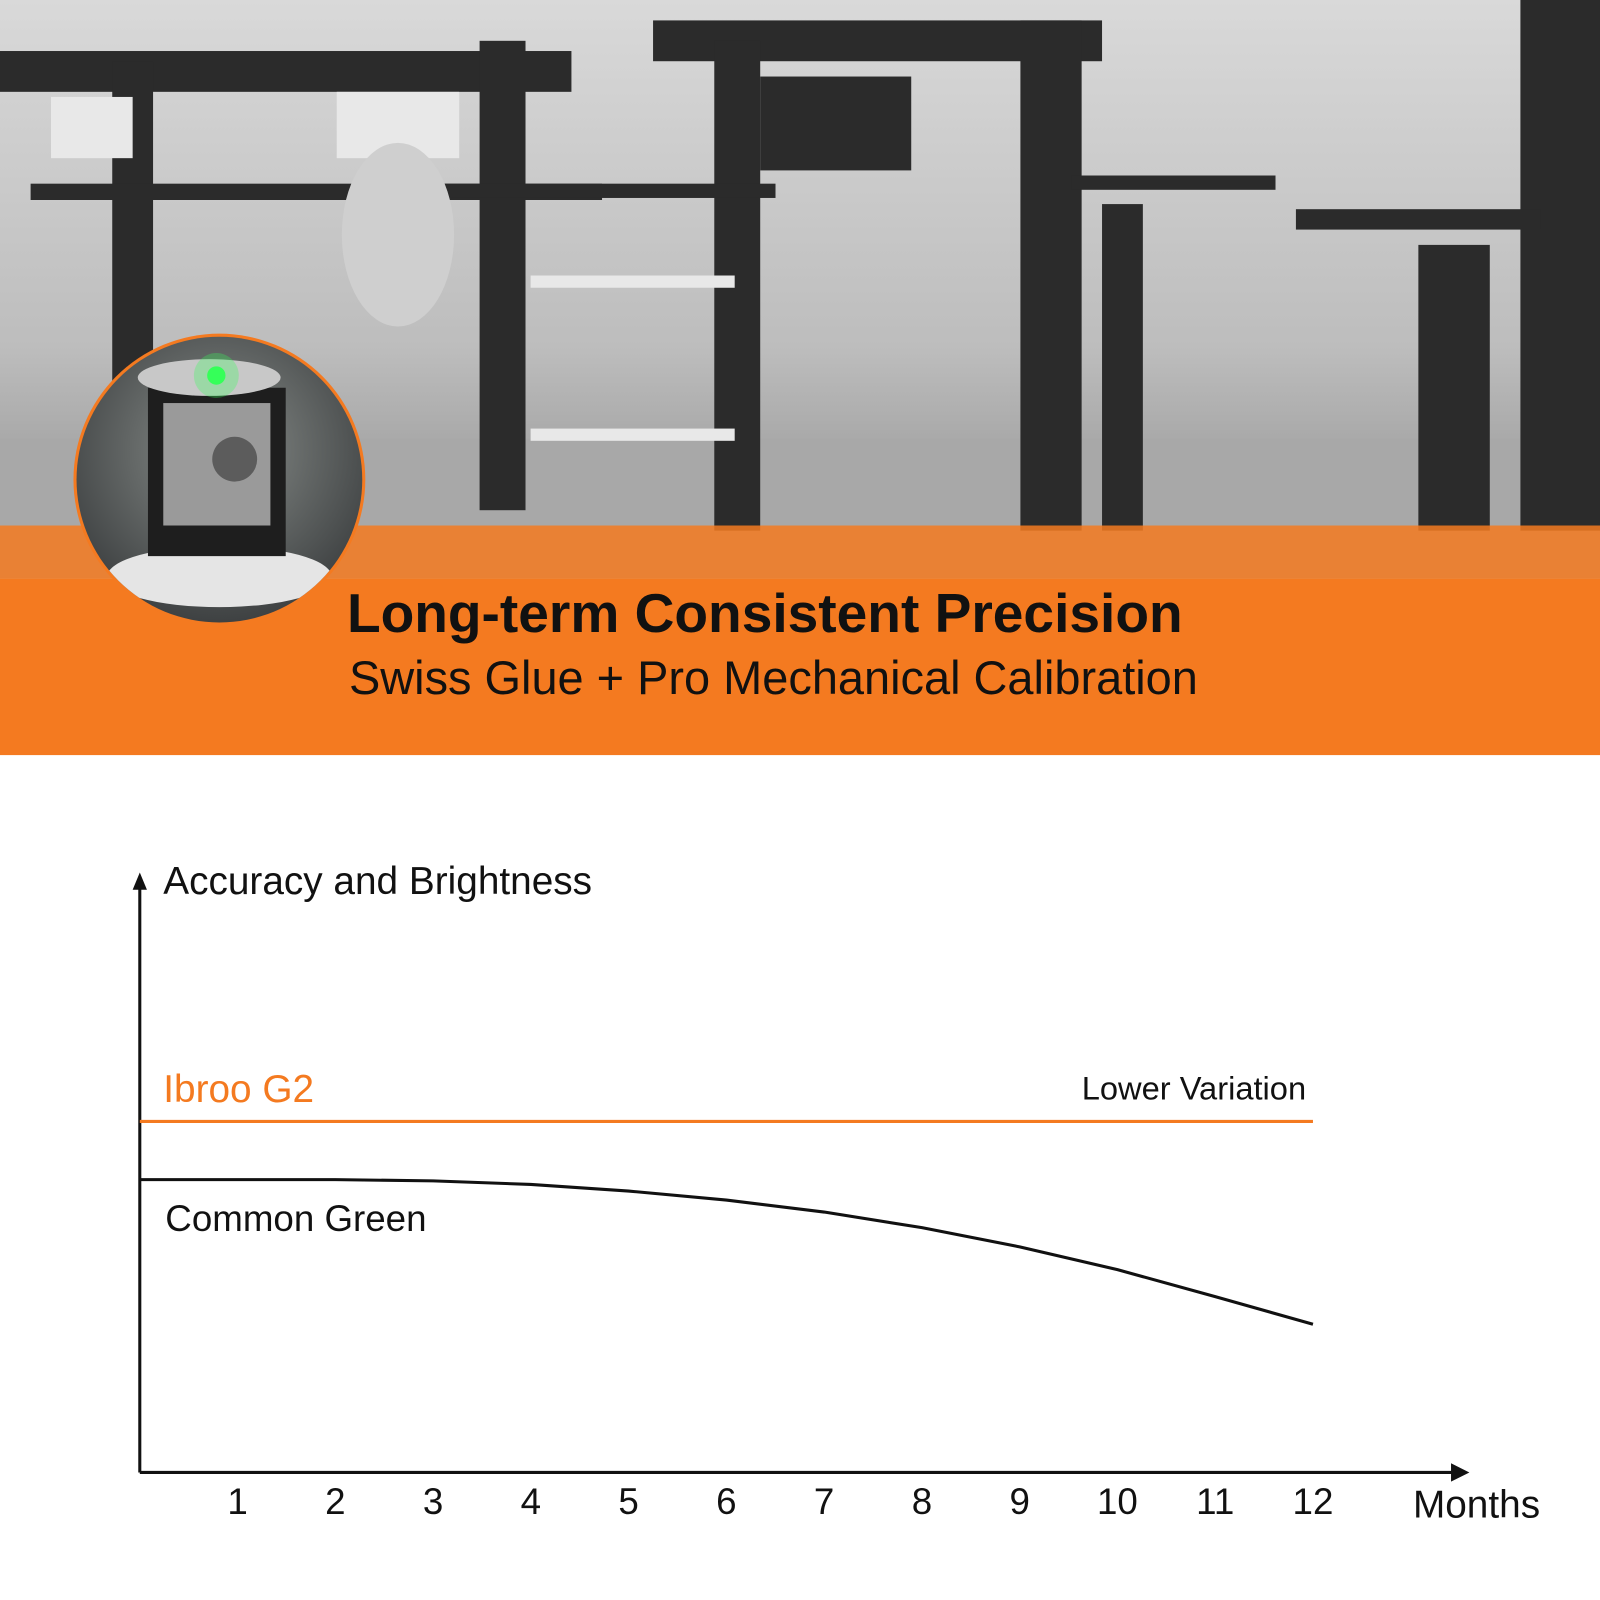 The height and width of the screenshot is (1600, 1600). Describe the element at coordinates (1117, 1501) in the screenshot. I see `x-tick-label: 10` at that location.